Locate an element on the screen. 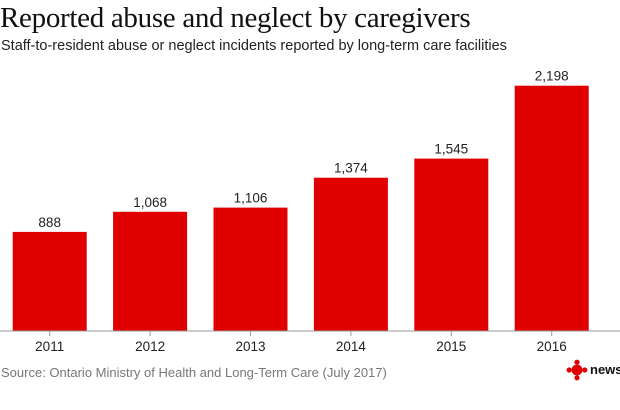  bar-2013 is located at coordinates (250, 269).